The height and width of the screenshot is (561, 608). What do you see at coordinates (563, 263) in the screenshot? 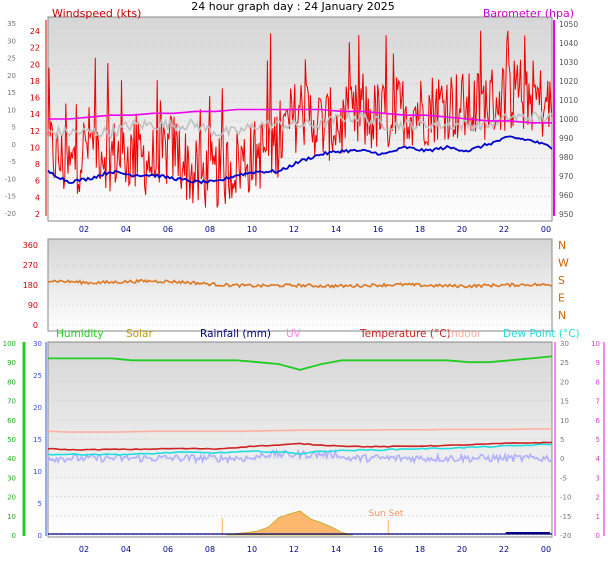
I see `compass-label: W` at bounding box center [563, 263].